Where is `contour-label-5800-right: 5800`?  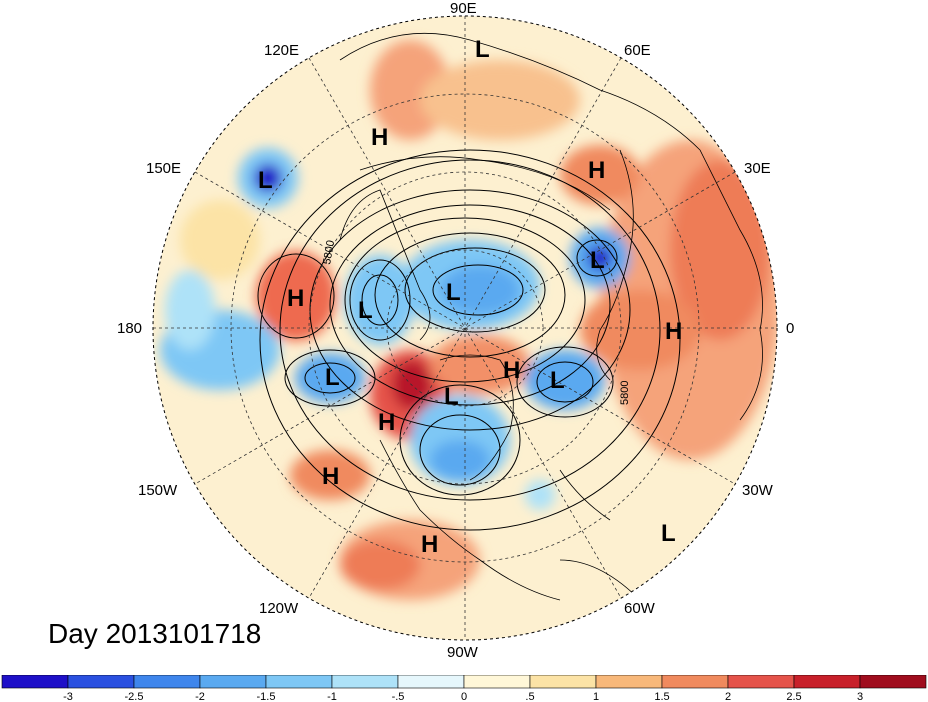 contour-label-5800-right: 5800 is located at coordinates (625, 393).